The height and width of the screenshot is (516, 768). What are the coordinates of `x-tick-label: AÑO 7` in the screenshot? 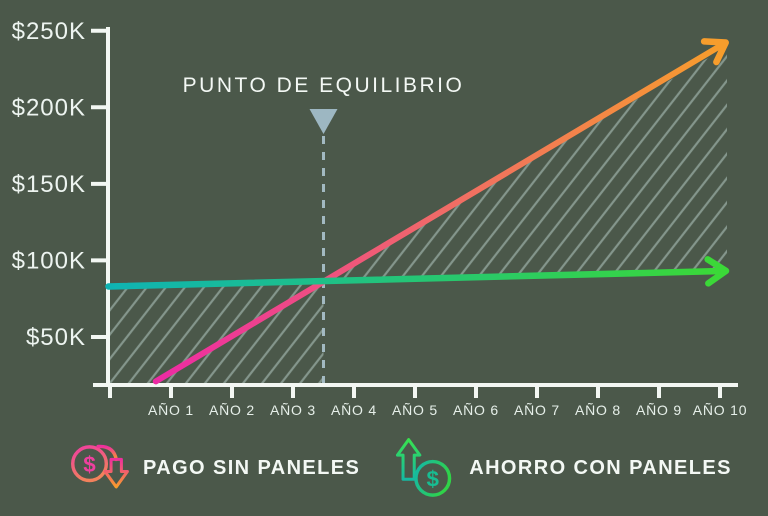 It's located at (537, 410).